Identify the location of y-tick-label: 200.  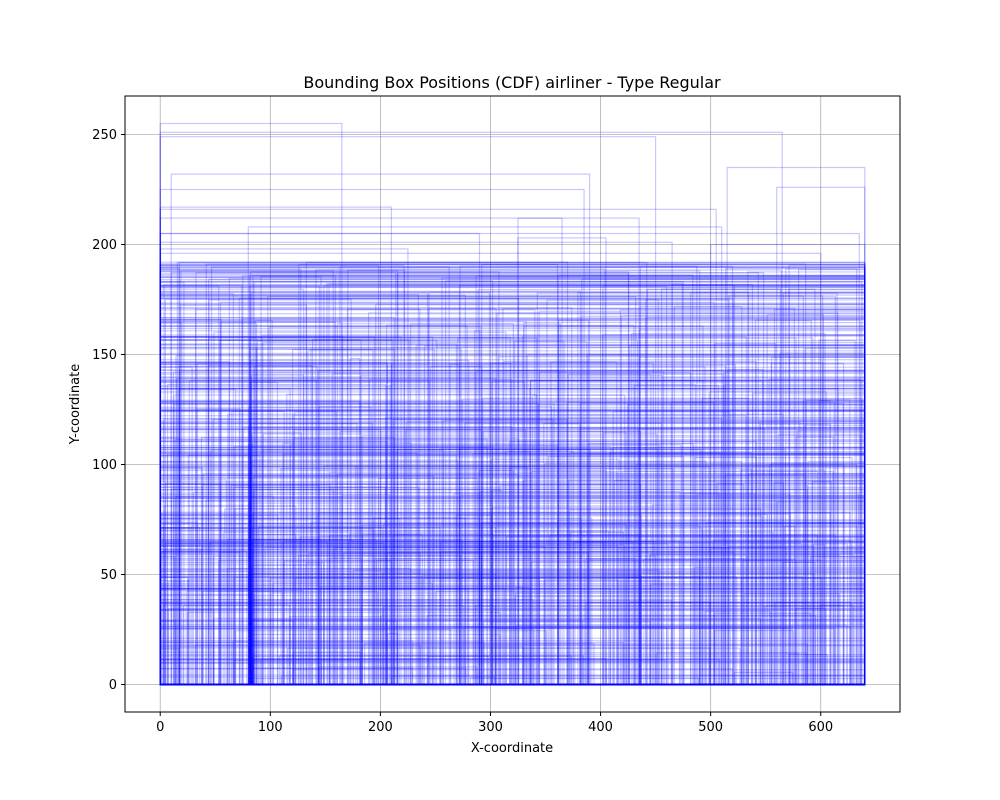
(104, 245).